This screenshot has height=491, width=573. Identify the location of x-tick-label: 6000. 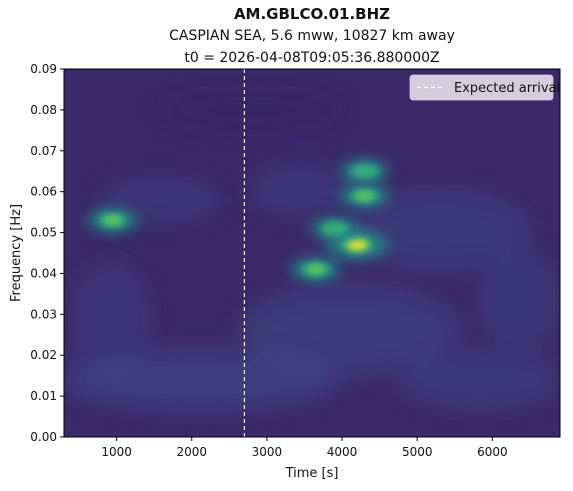
(492, 452).